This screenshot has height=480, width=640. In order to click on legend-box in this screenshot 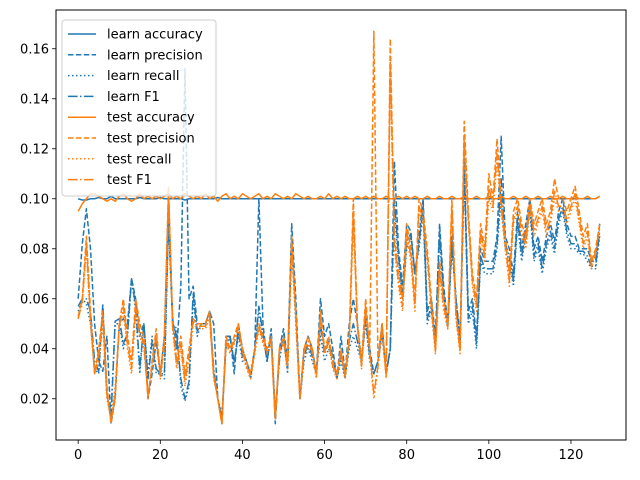, I will do `click(139, 108)`.